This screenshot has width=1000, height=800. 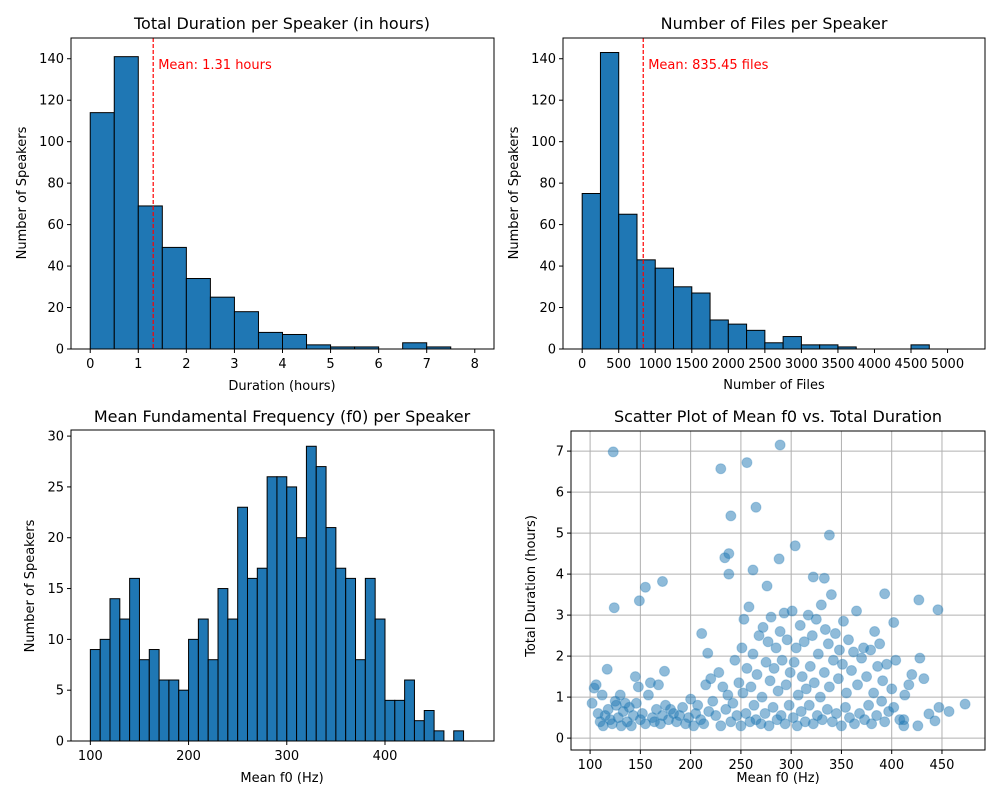 What do you see at coordinates (55, 487) in the screenshot?
I see `y-tick-label: 25` at bounding box center [55, 487].